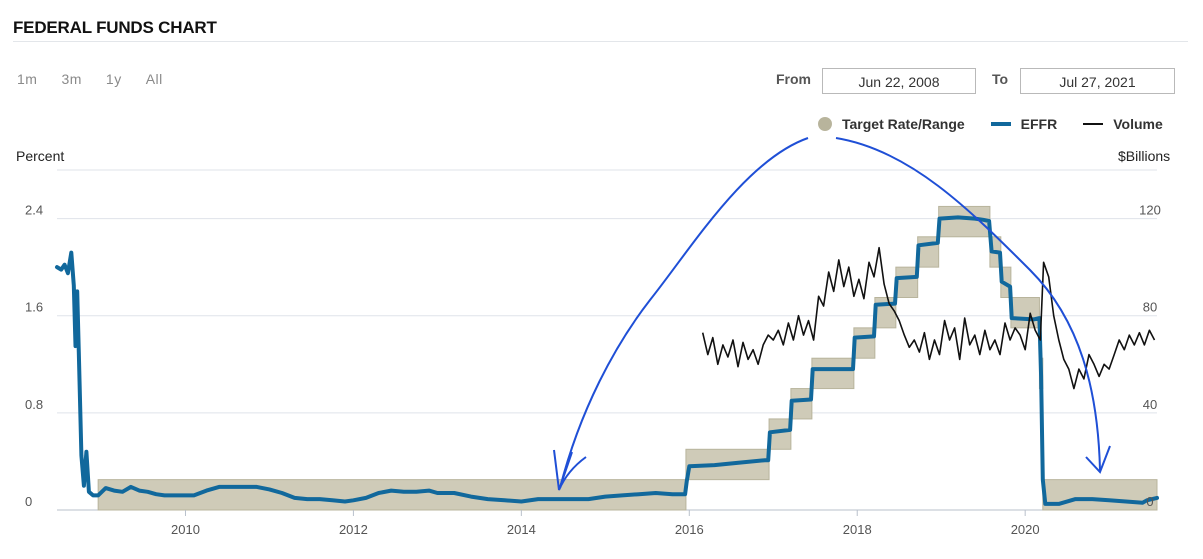  Describe the element at coordinates (928, 318) in the screenshot. I see `volume-series-line` at that location.